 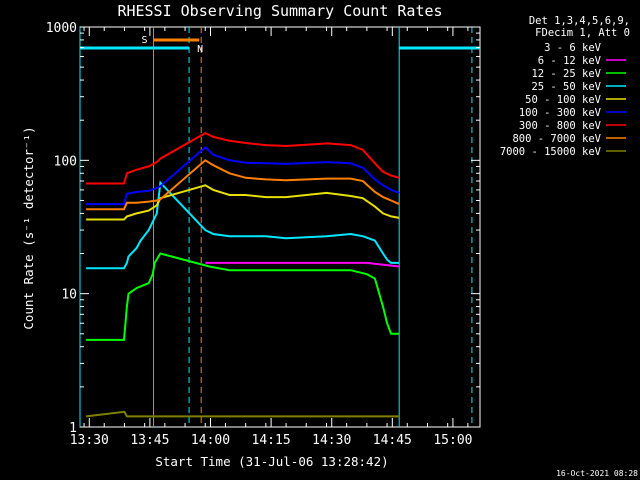 I want to click on legend-entry-label: 50 - 100 keV, so click(x=563, y=100).